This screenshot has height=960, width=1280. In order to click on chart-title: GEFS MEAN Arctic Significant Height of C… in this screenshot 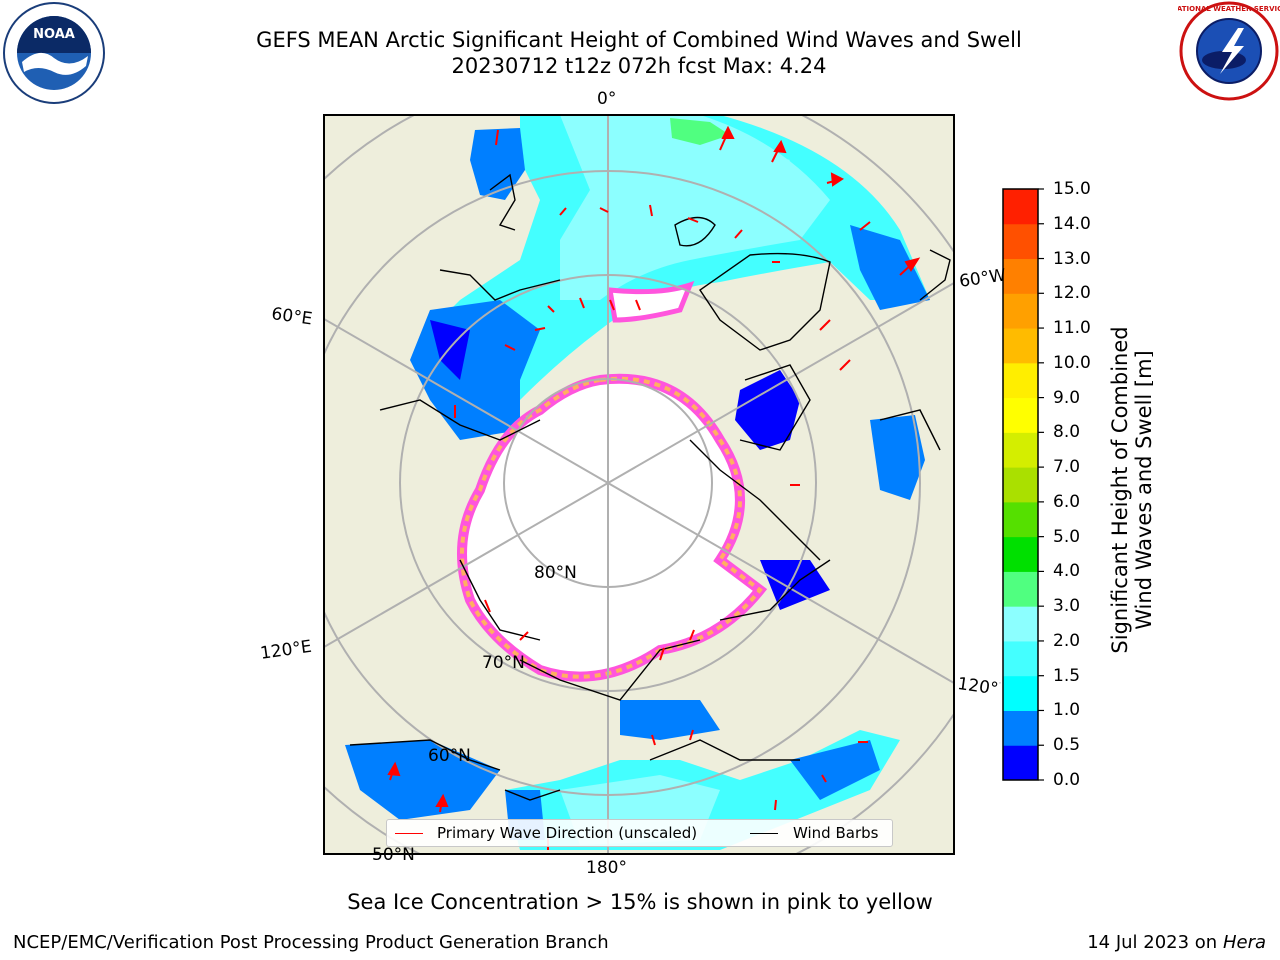, I will do `click(639, 40)`.